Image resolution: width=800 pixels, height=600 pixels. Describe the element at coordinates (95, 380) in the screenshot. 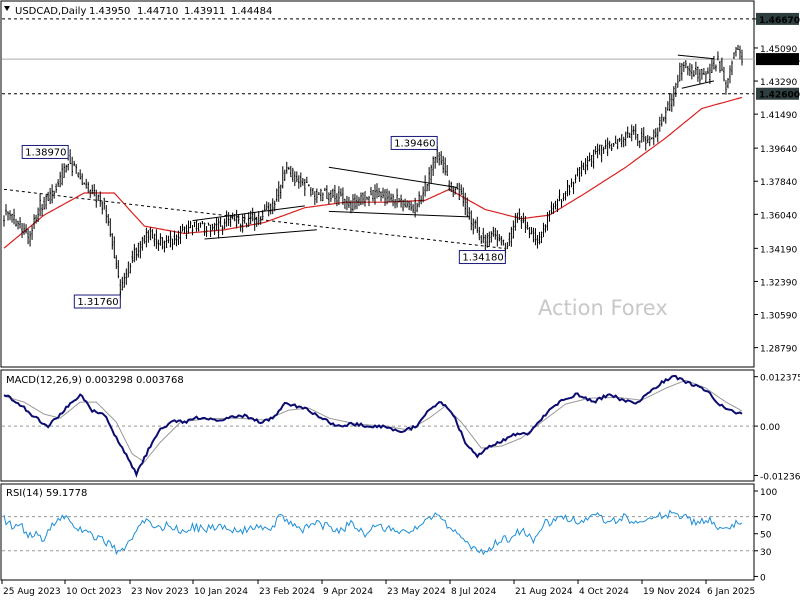

I see `macd-title: MACD(12,26,9) 0.003298 0.003768` at that location.